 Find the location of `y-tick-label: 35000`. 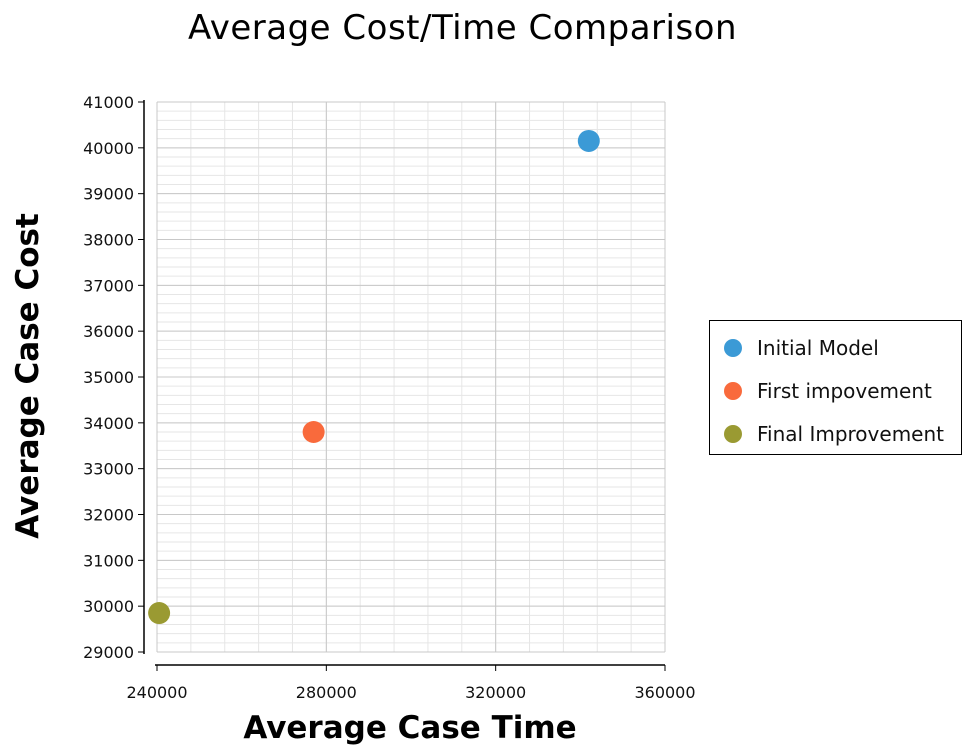

y-tick-label: 35000 is located at coordinates (108, 377).